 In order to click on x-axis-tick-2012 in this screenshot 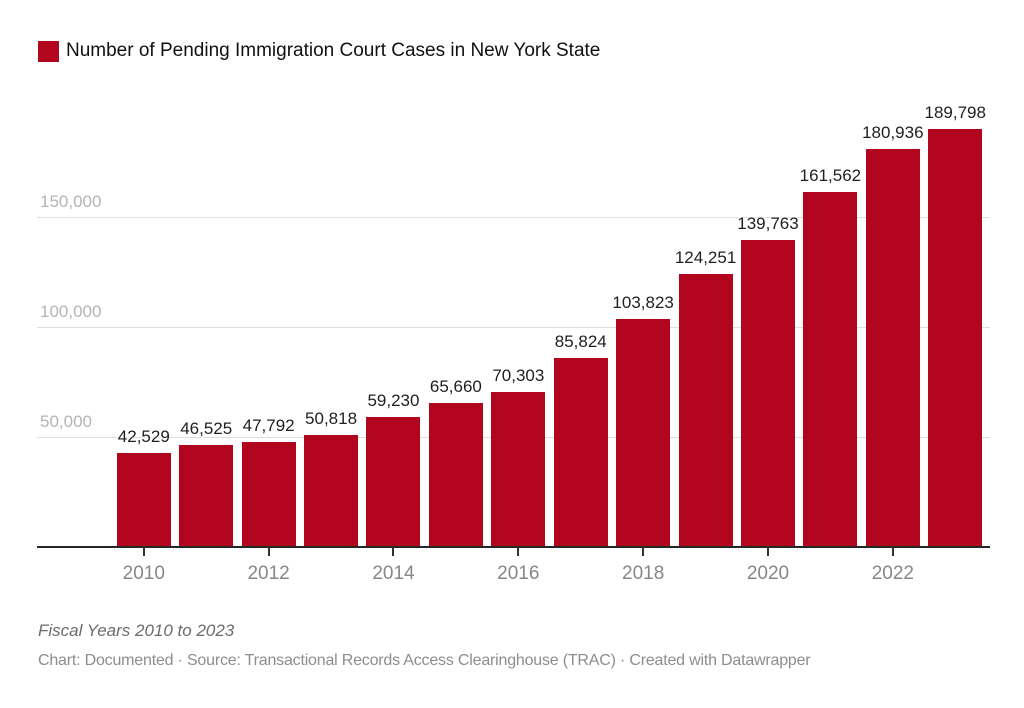, I will do `click(268, 551)`.